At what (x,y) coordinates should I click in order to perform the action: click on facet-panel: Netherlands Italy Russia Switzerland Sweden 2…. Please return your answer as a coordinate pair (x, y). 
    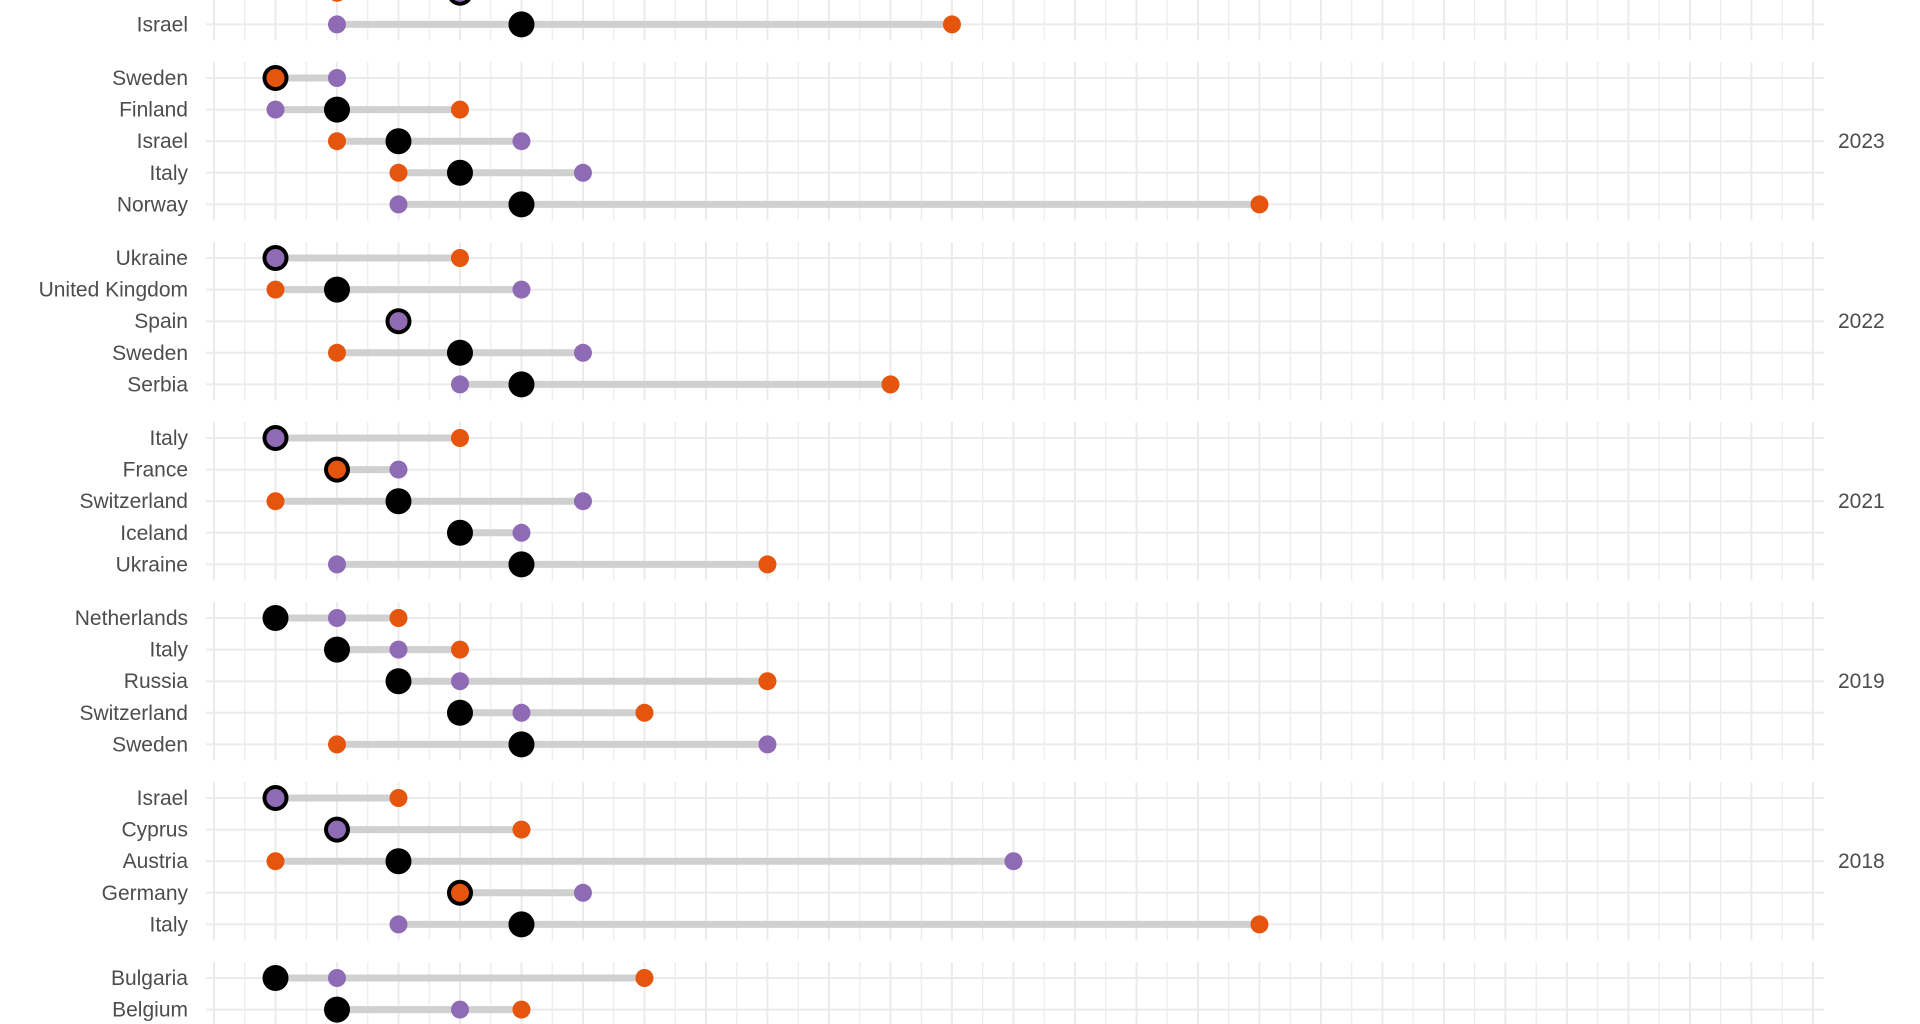
    Looking at the image, I should click on (980, 681).